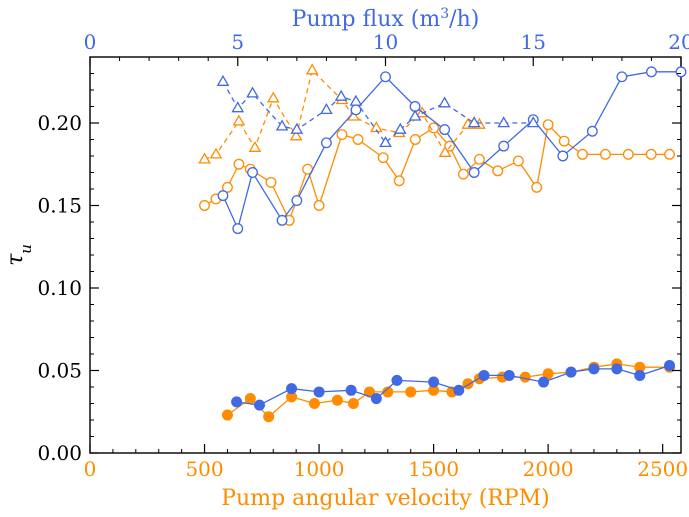 This screenshot has height=517, width=689. What do you see at coordinates (533, 42) in the screenshot?
I see `x-tick-label-top: 15` at bounding box center [533, 42].